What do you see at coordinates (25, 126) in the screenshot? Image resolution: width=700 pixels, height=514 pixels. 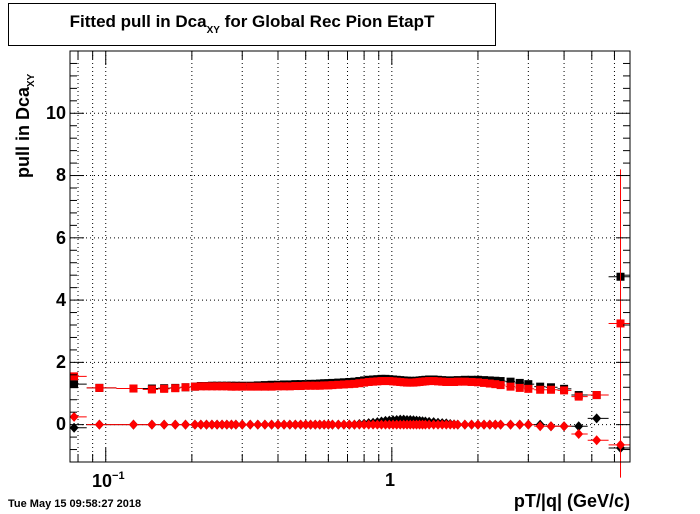 I see `y-axis-label: pull in DcaXY` at bounding box center [25, 126].